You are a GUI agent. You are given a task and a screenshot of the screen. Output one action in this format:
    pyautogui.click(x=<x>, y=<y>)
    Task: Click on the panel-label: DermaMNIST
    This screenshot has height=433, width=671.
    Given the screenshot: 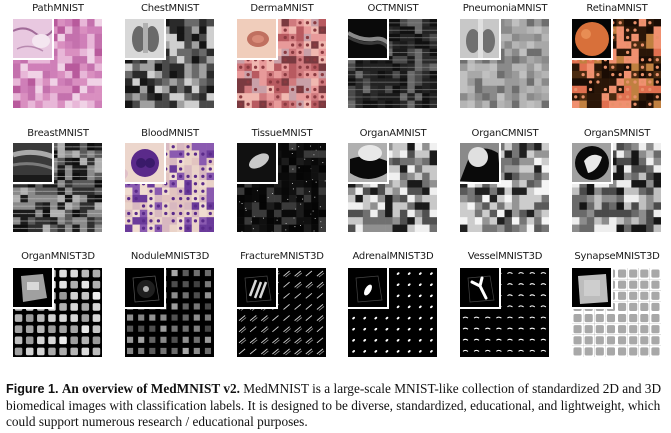 What is the action you would take?
    pyautogui.click(x=282, y=8)
    